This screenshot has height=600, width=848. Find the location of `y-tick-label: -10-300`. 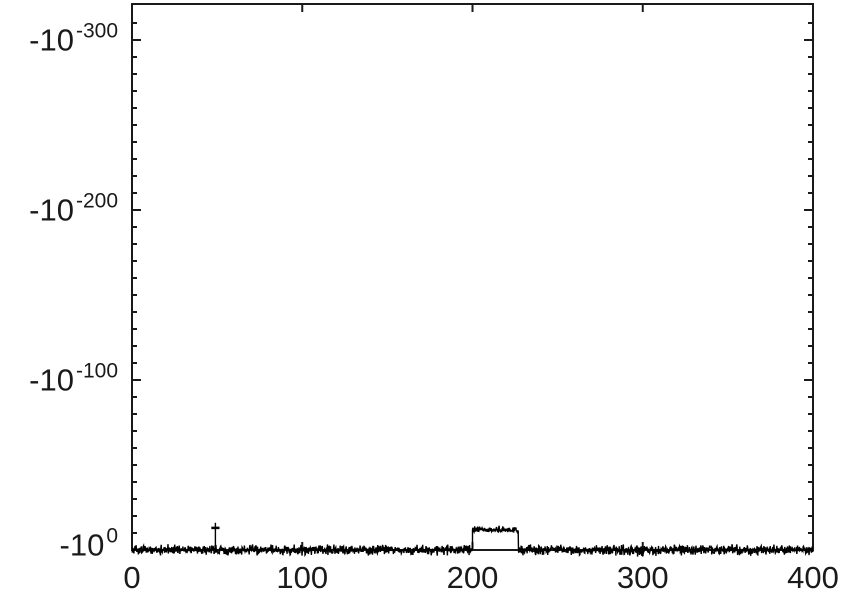

y-tick-label: -10-300 is located at coordinates (73, 39).